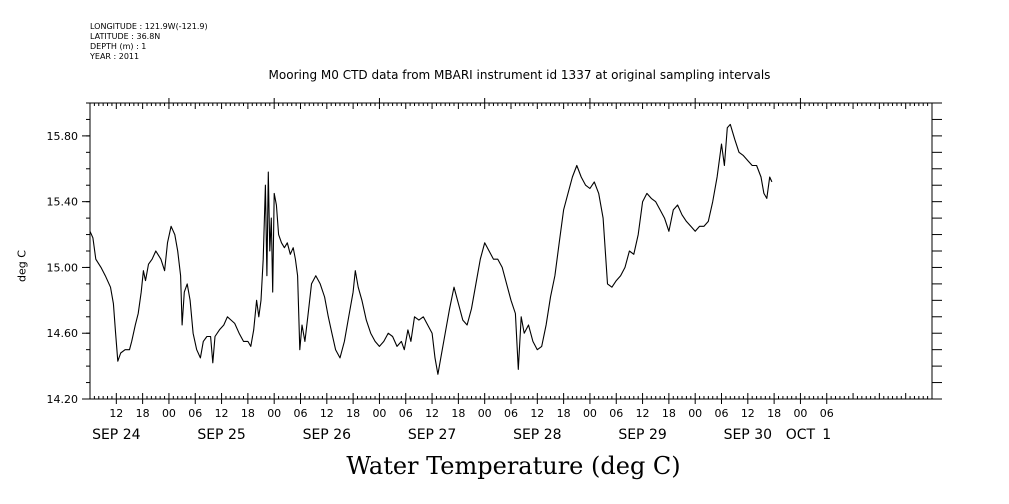 This screenshot has height=504, width=1009. What do you see at coordinates (63, 399) in the screenshot?
I see `y-tick-label: 14.20` at bounding box center [63, 399].